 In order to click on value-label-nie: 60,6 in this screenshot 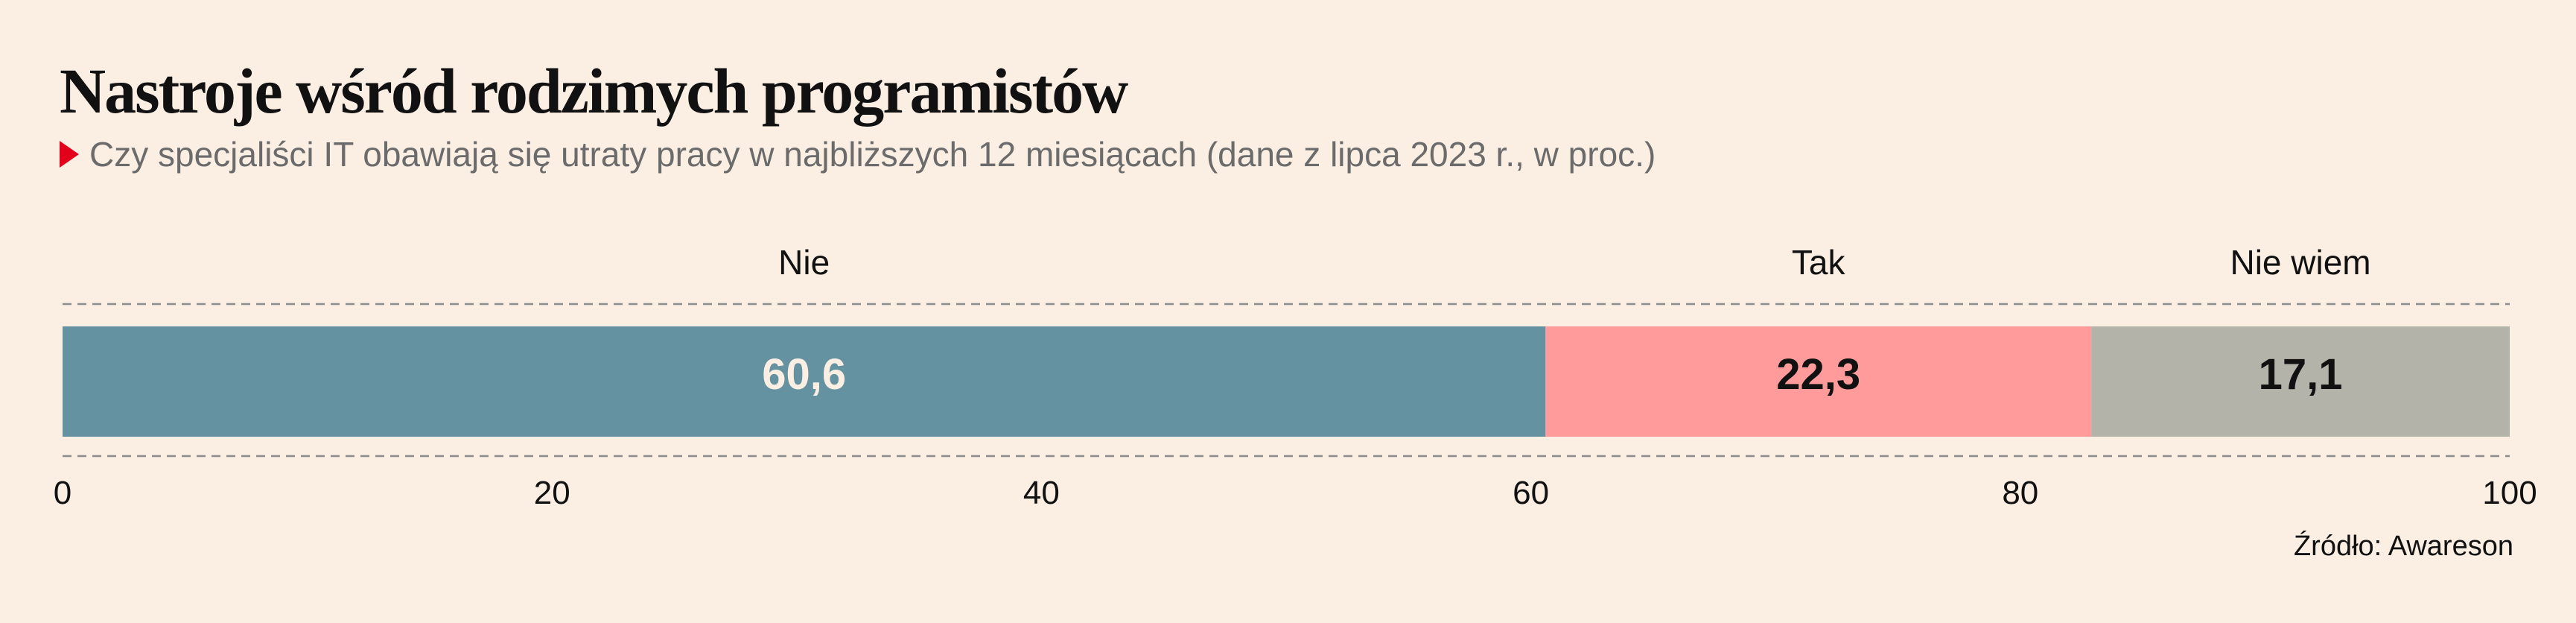, I will do `click(804, 374)`.